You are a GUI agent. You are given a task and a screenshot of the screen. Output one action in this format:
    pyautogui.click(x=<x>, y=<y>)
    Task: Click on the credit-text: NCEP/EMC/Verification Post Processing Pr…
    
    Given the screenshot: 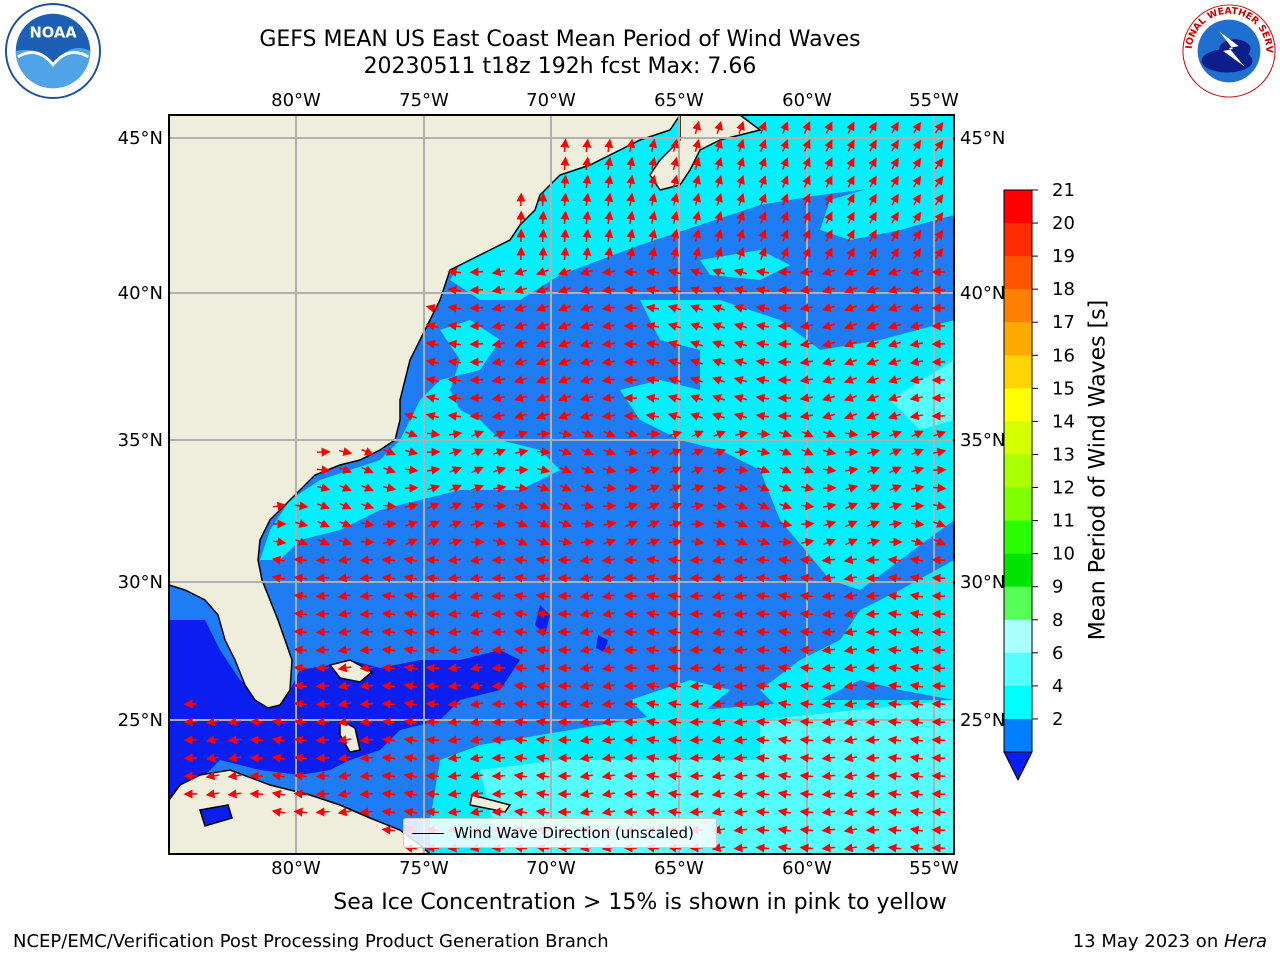 What is the action you would take?
    pyautogui.click(x=311, y=941)
    